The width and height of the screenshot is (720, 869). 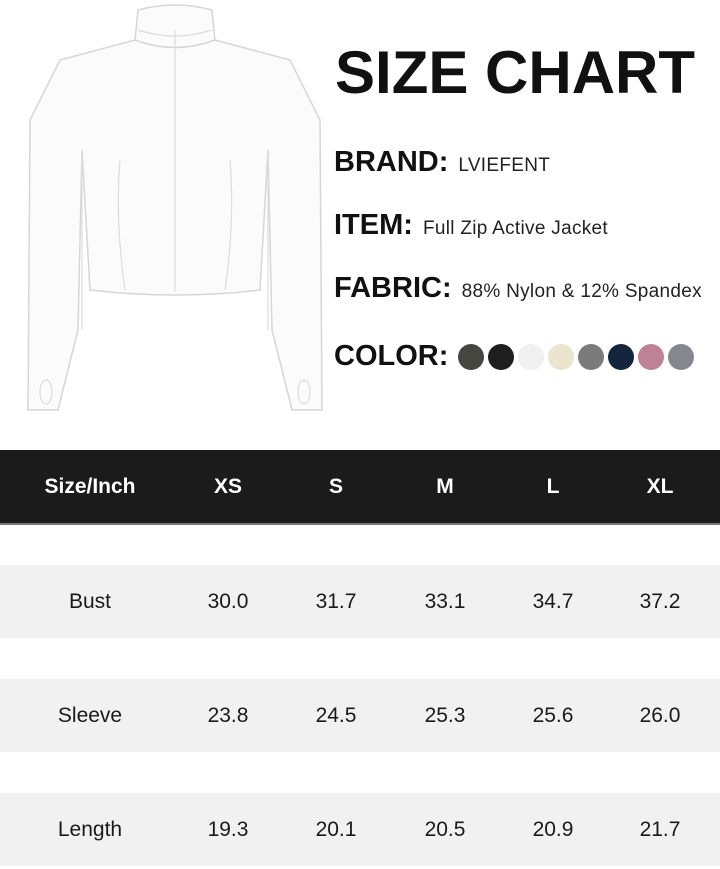 What do you see at coordinates (360, 829) in the screenshot?
I see `table-row: Length 19.3 20.1 20.5 20.9 21.7` at bounding box center [360, 829].